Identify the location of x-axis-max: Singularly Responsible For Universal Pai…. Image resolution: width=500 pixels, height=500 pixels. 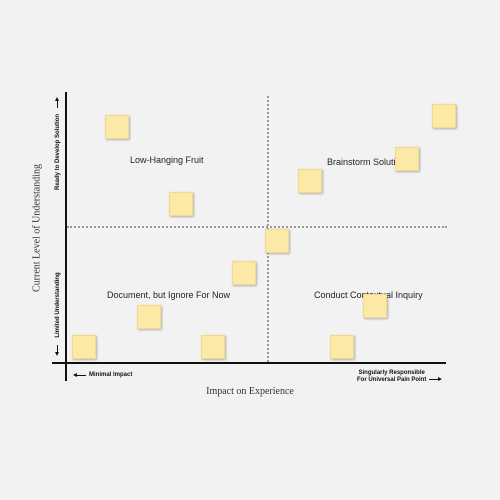
(400, 377).